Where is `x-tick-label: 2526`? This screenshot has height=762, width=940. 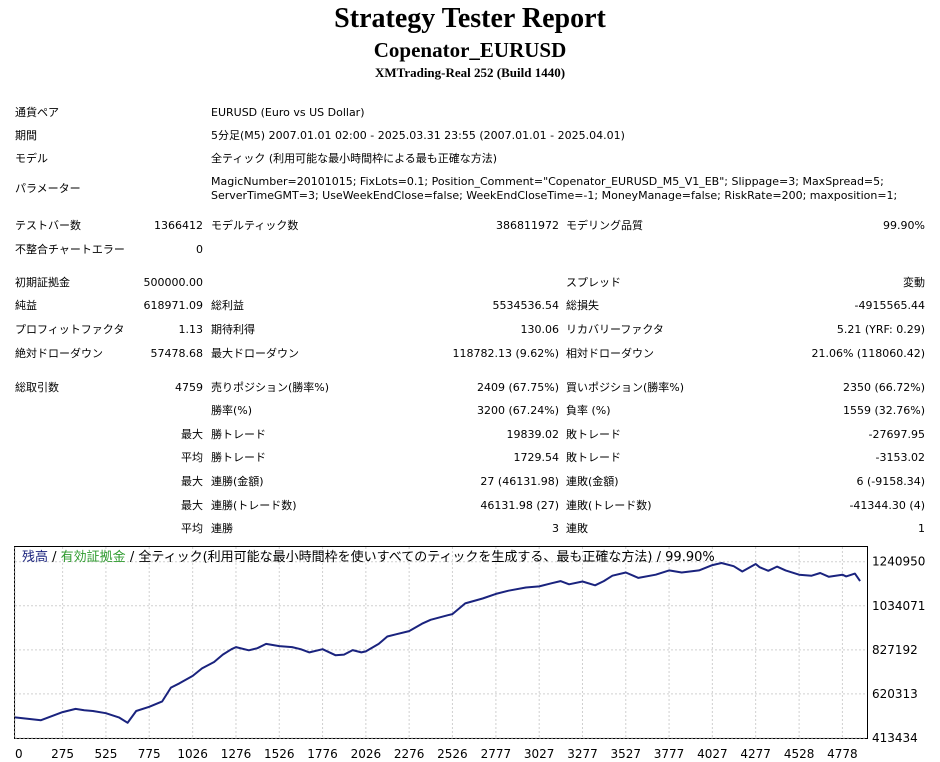
x-tick-label: 2526 is located at coordinates (452, 753).